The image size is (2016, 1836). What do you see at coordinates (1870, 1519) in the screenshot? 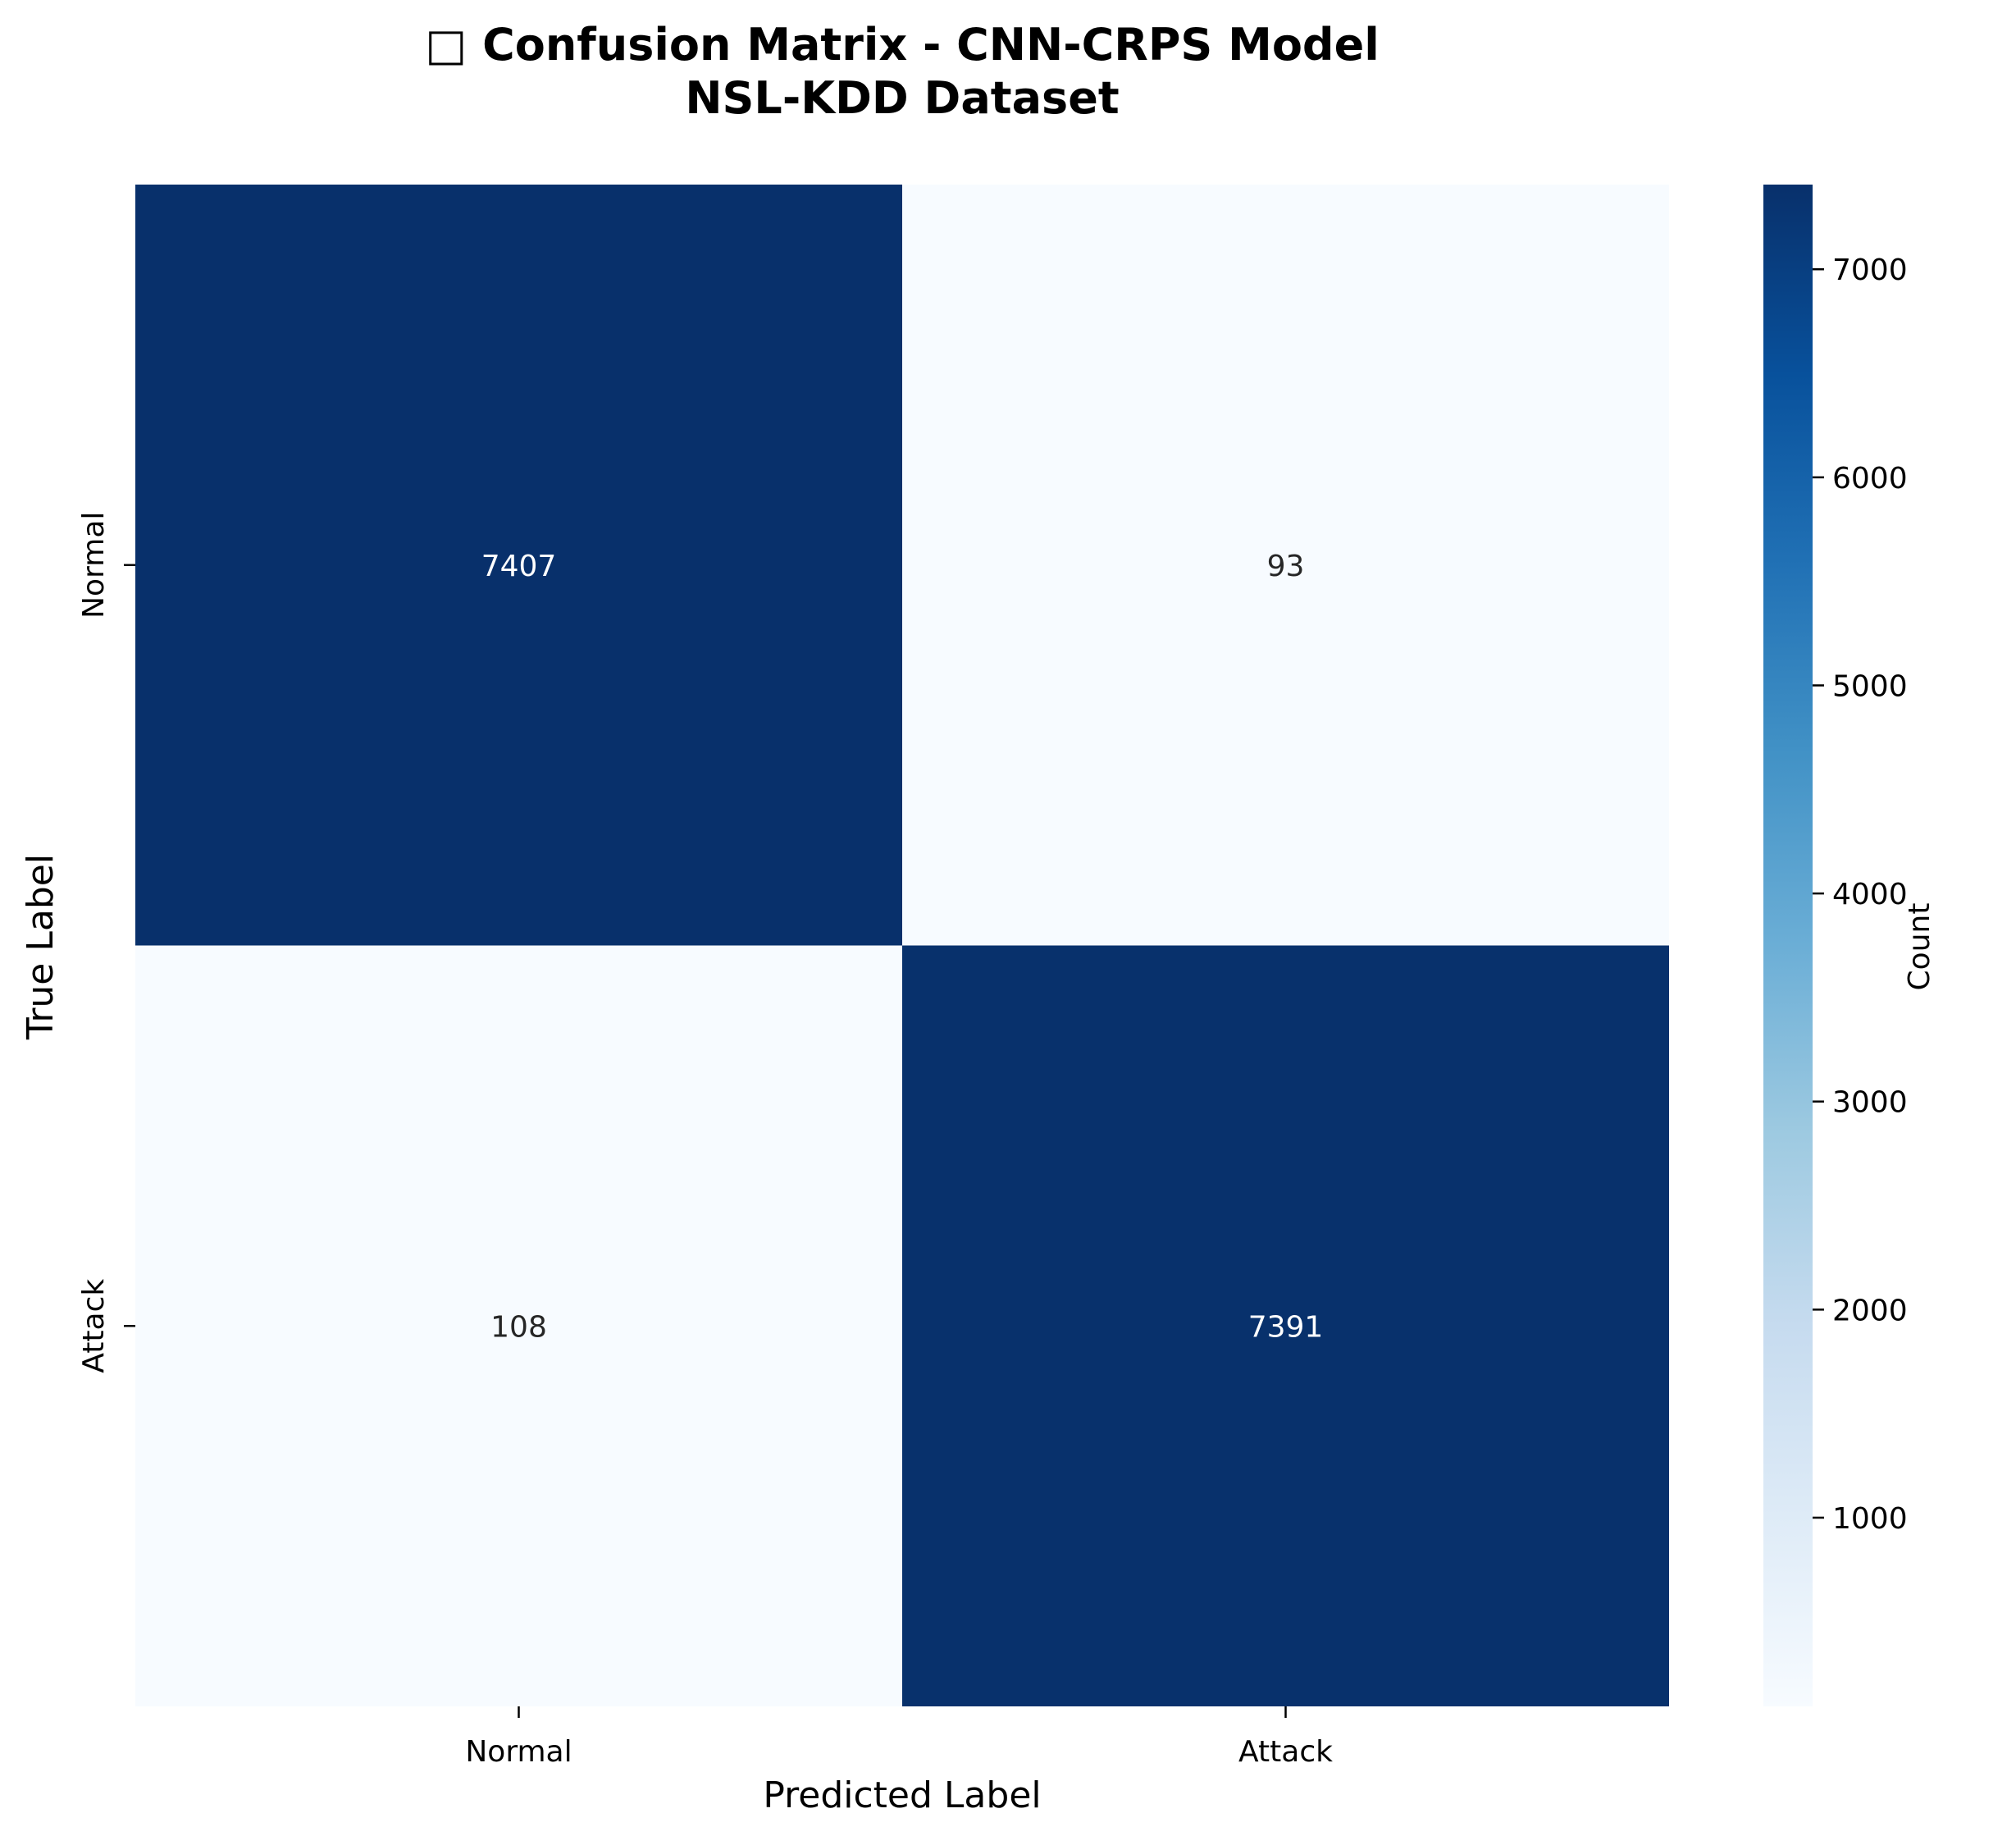
I see `colorbar-tick-label: 1000` at bounding box center [1870, 1519].